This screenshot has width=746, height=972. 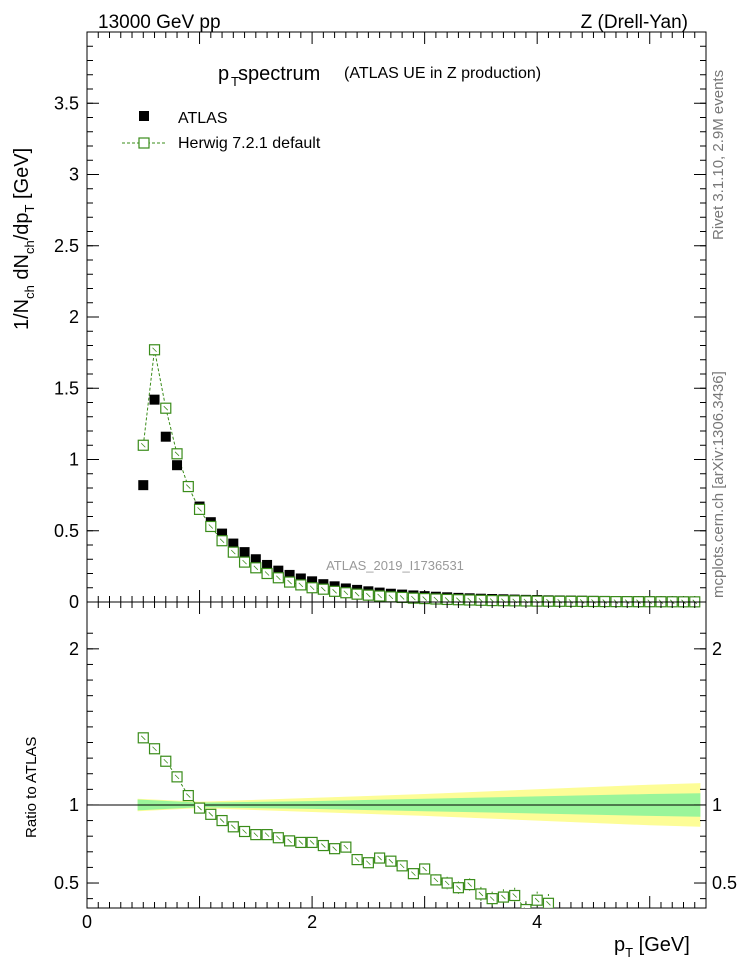 I want to click on xtick-label: 4, so click(x=537, y=922).